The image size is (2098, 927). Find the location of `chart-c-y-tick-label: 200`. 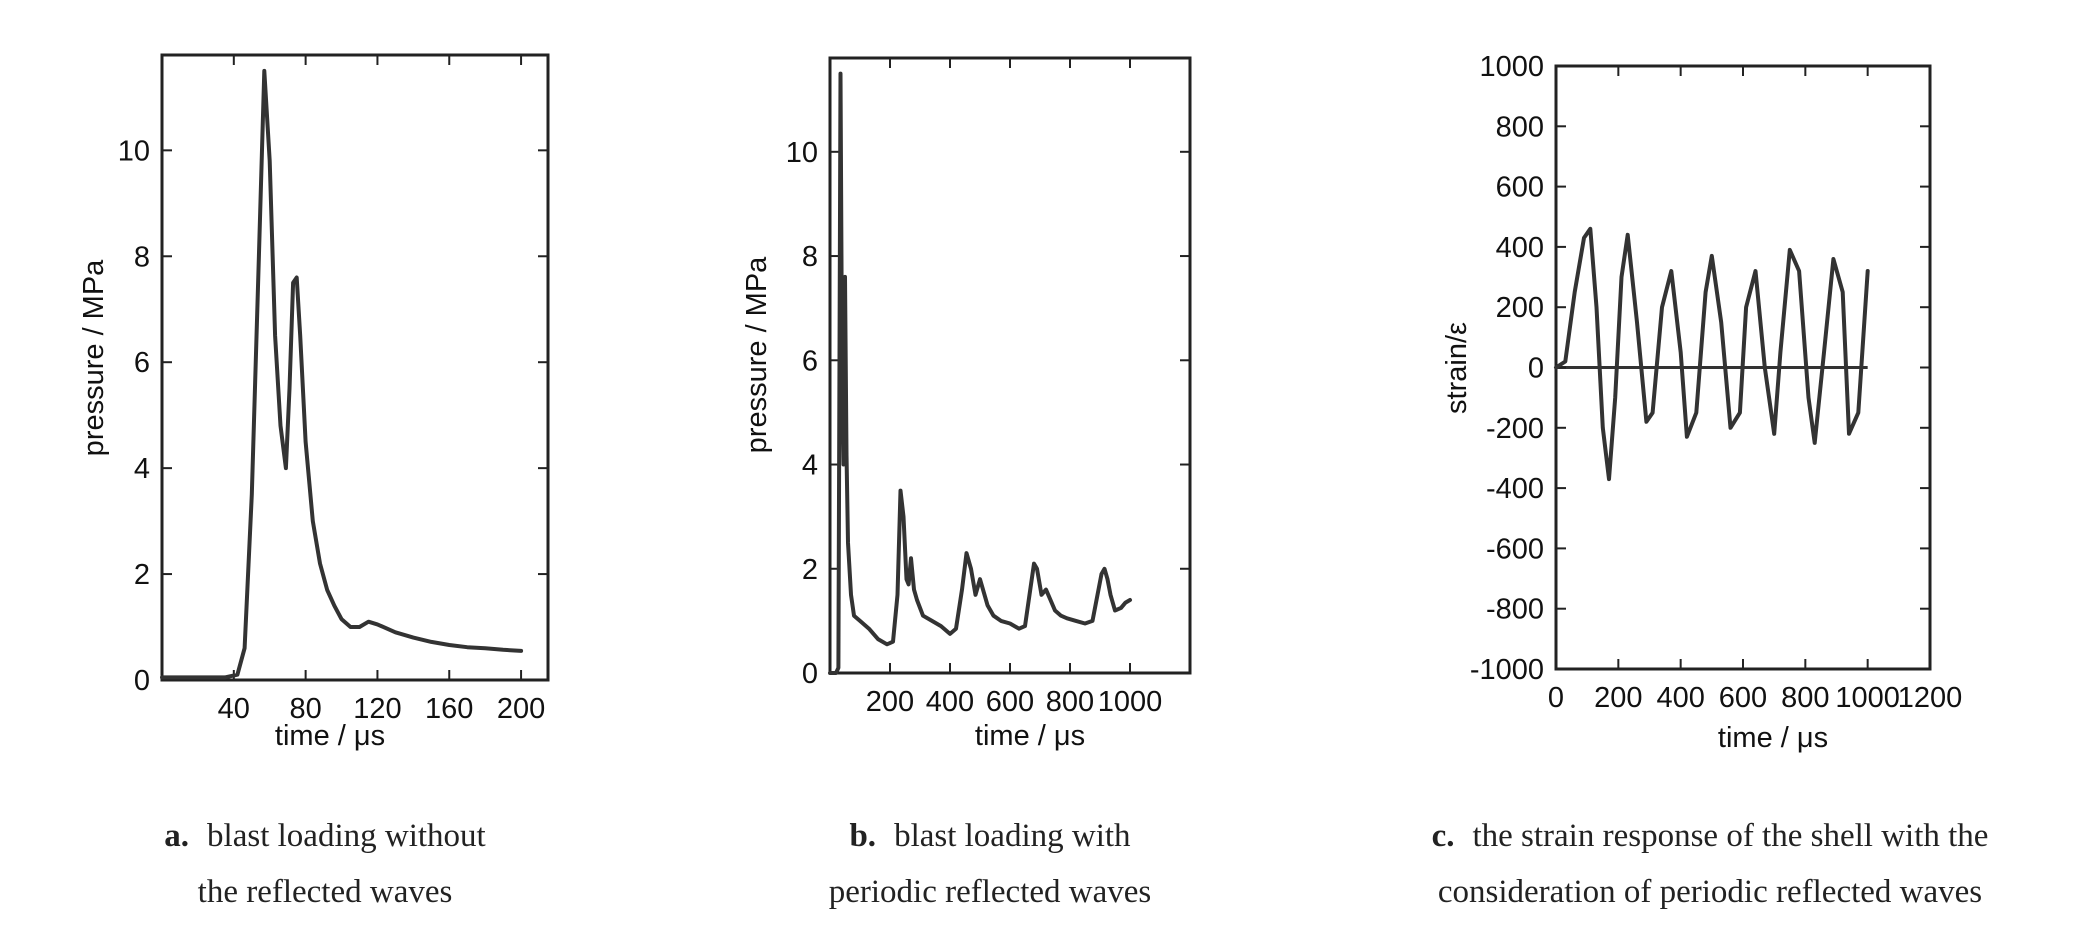

chart-c-y-tick-label: 200 is located at coordinates (1520, 308).